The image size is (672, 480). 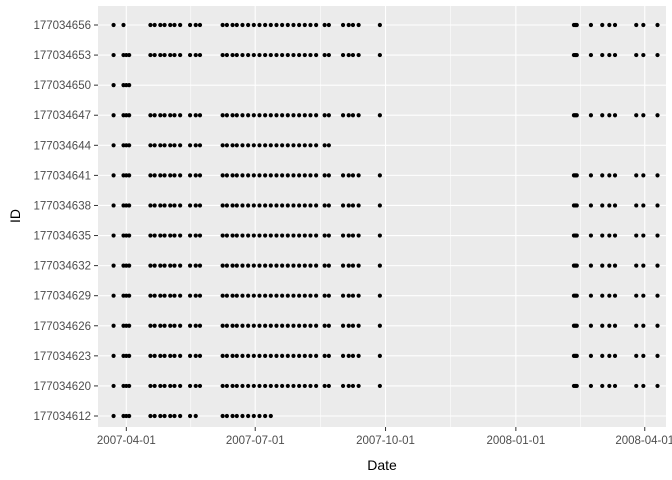 What do you see at coordinates (62, 146) in the screenshot?
I see `y-tick-label: 177034644` at bounding box center [62, 146].